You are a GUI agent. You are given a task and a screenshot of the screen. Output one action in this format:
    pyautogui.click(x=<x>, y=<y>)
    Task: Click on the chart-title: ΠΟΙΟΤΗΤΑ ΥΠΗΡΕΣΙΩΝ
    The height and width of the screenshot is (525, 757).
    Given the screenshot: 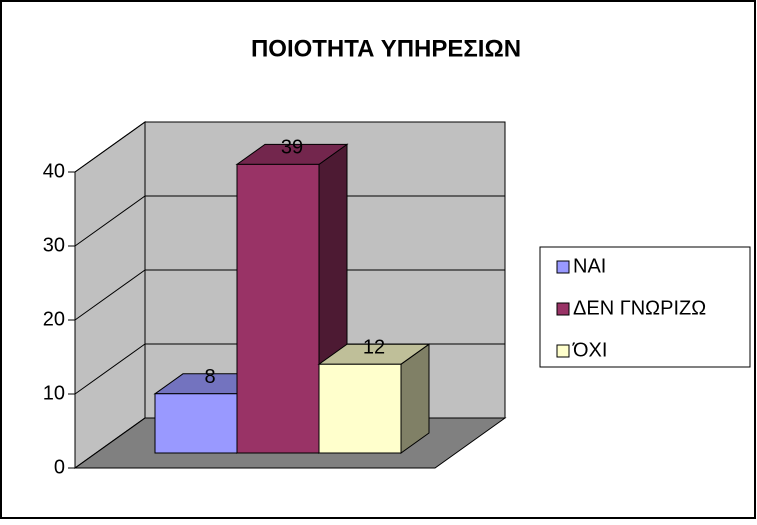 What is the action you would take?
    pyautogui.click(x=386, y=48)
    